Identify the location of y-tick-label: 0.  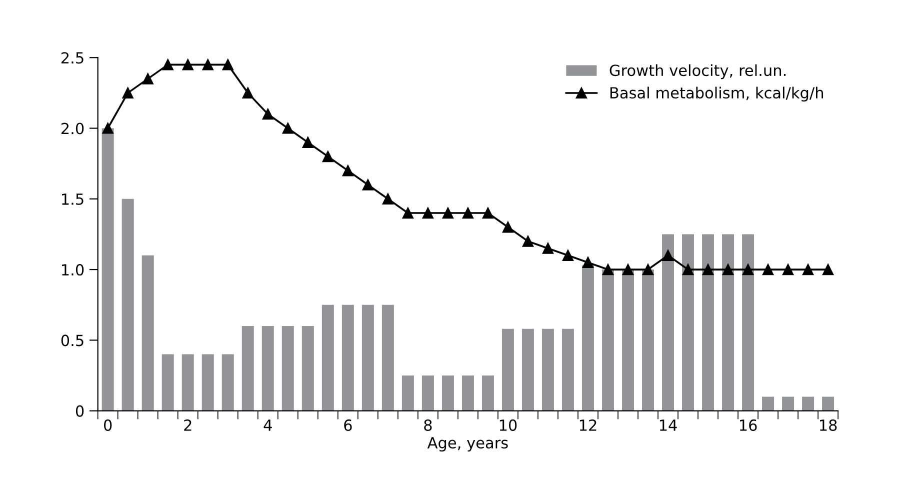
(80, 411).